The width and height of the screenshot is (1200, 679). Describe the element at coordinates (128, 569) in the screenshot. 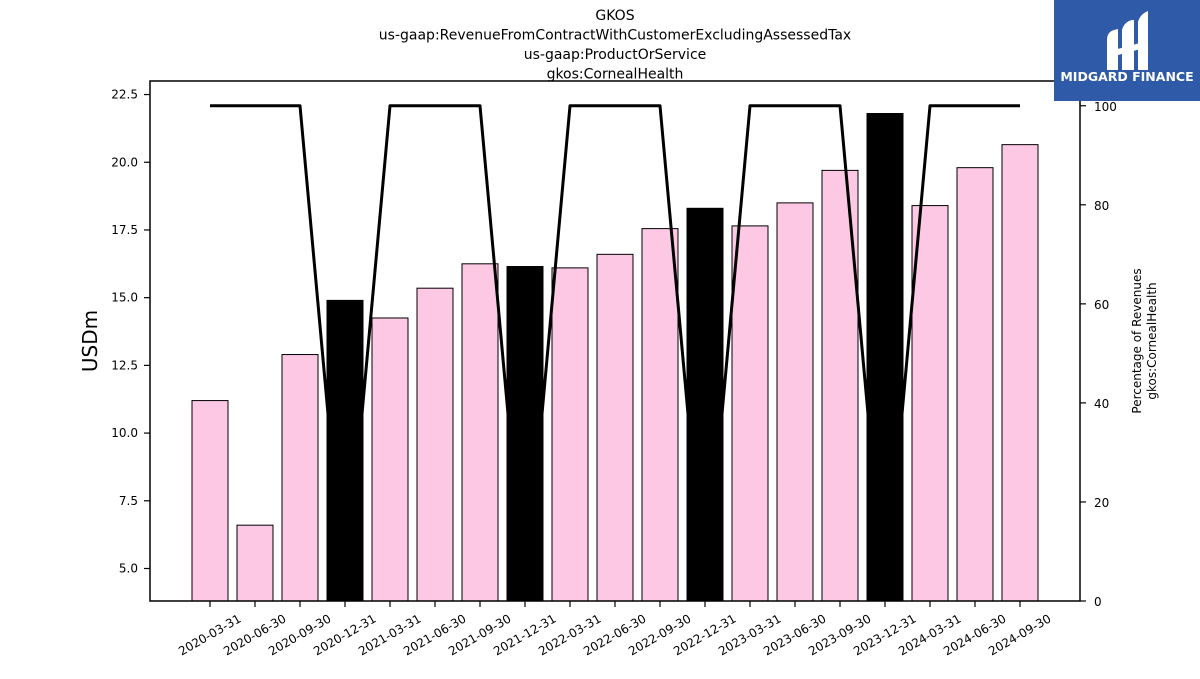

I see `y-tick-label: 5.0` at that location.